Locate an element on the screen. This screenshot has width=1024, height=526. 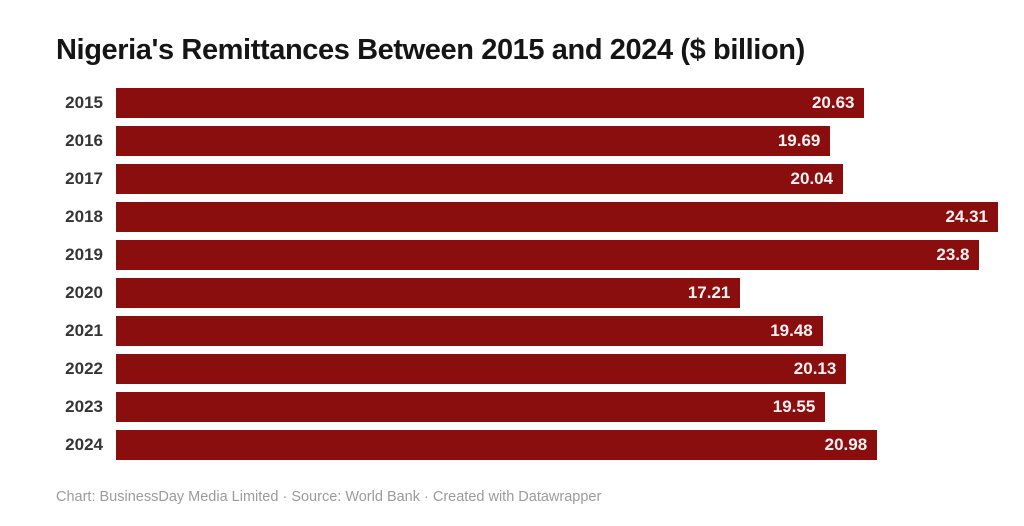
value-label: 23.8 is located at coordinates (953, 254).